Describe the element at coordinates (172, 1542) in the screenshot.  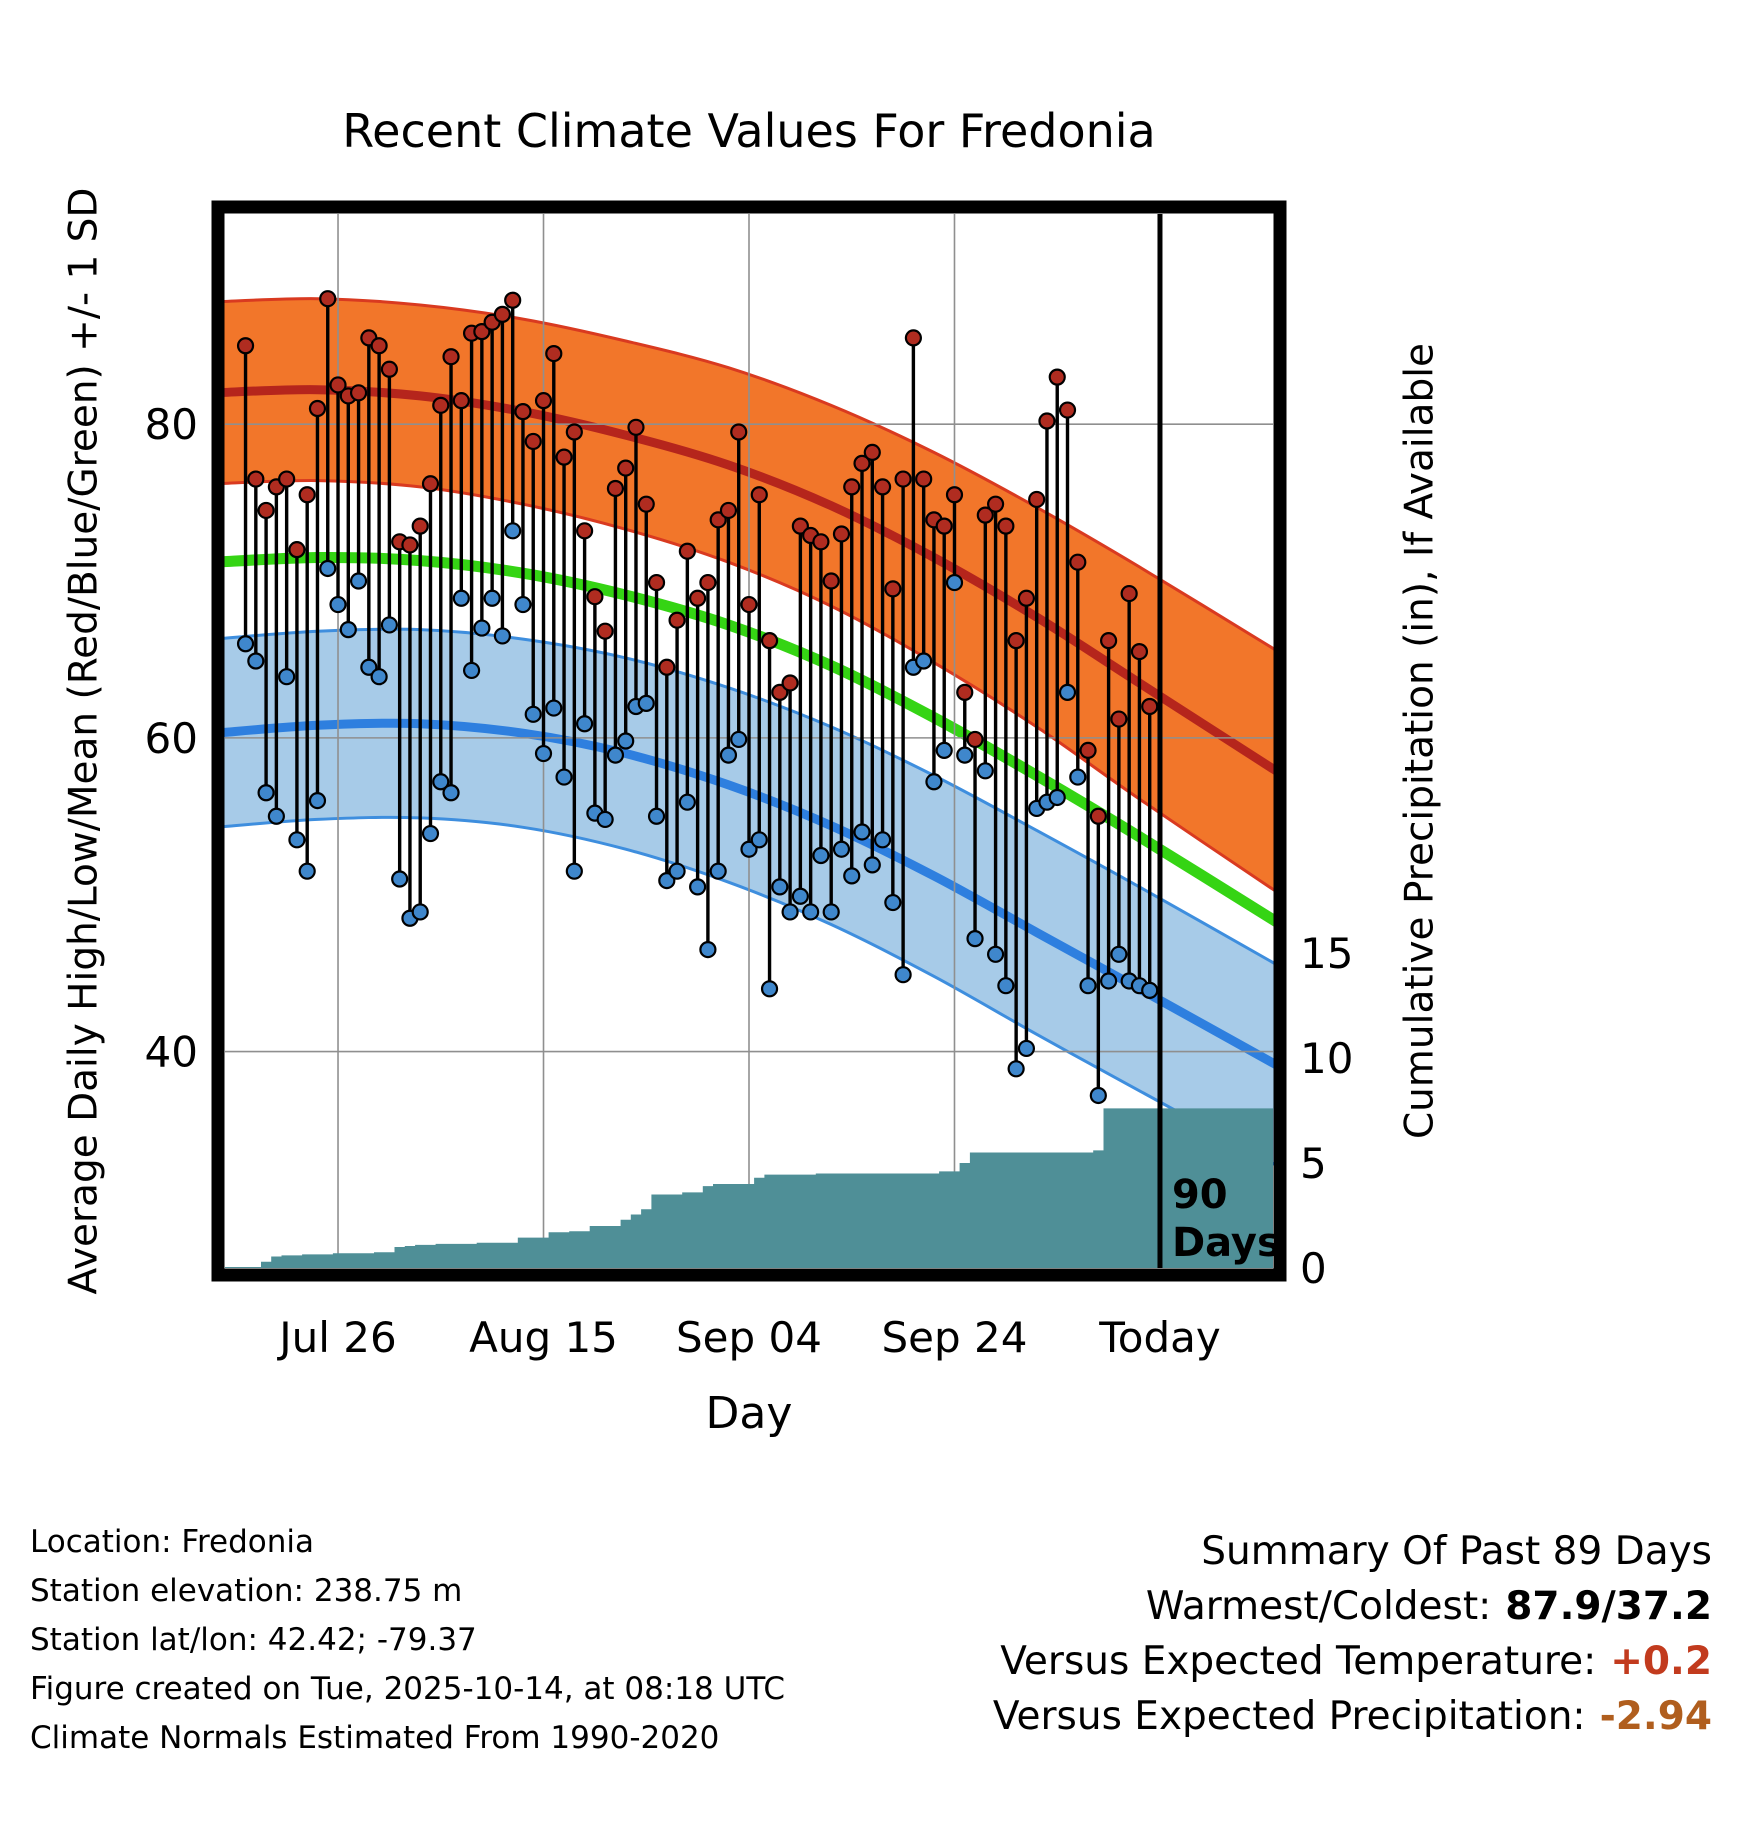
I see `metadata-location: Location: Fredonia` at that location.